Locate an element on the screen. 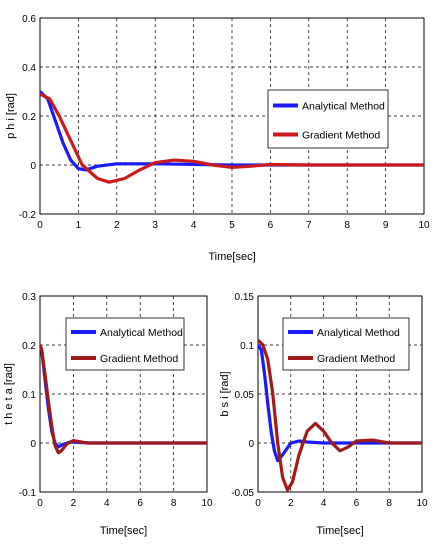  y-tick-label: 0.15 is located at coordinates (245, 297).